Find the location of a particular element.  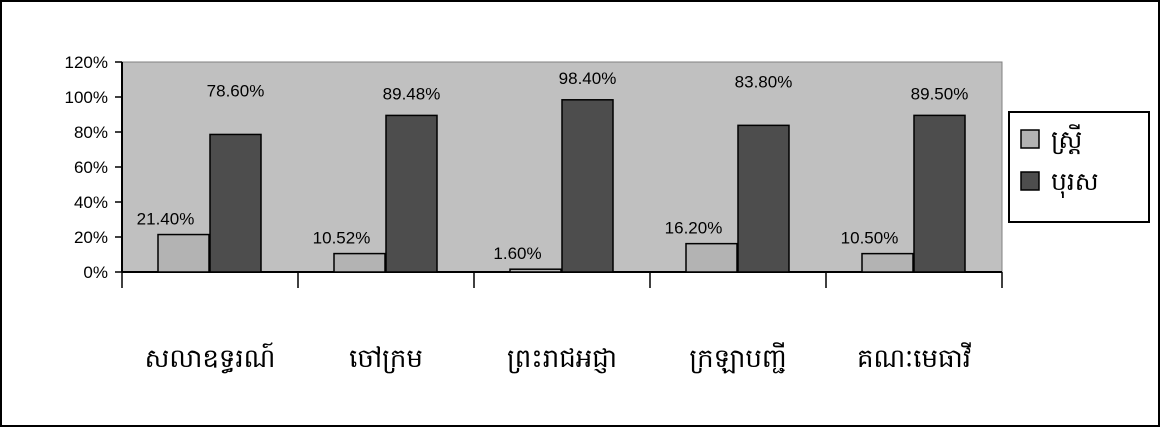

data-label-male: 83.80% is located at coordinates (764, 81).